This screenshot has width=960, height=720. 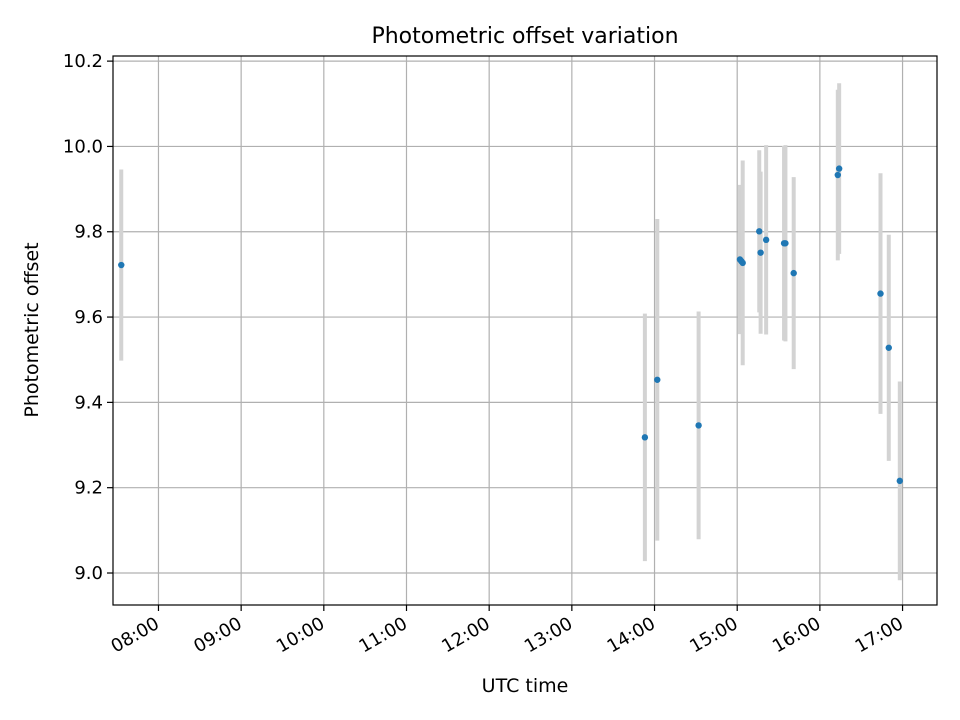 I want to click on y-tick-label: 10.2, so click(x=83, y=61).